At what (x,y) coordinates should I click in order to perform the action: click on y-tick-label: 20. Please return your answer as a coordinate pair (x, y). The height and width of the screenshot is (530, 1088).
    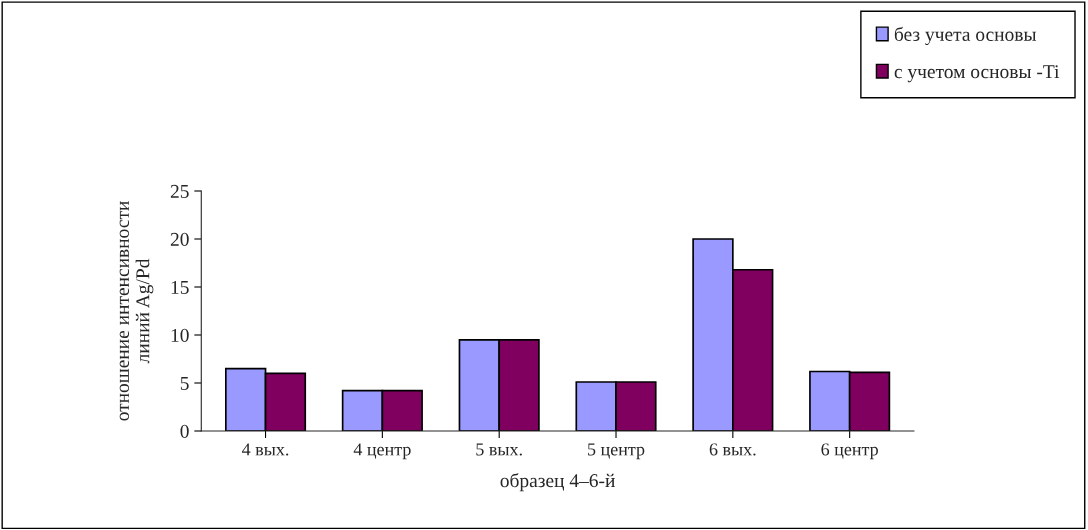
    Looking at the image, I should click on (179, 239).